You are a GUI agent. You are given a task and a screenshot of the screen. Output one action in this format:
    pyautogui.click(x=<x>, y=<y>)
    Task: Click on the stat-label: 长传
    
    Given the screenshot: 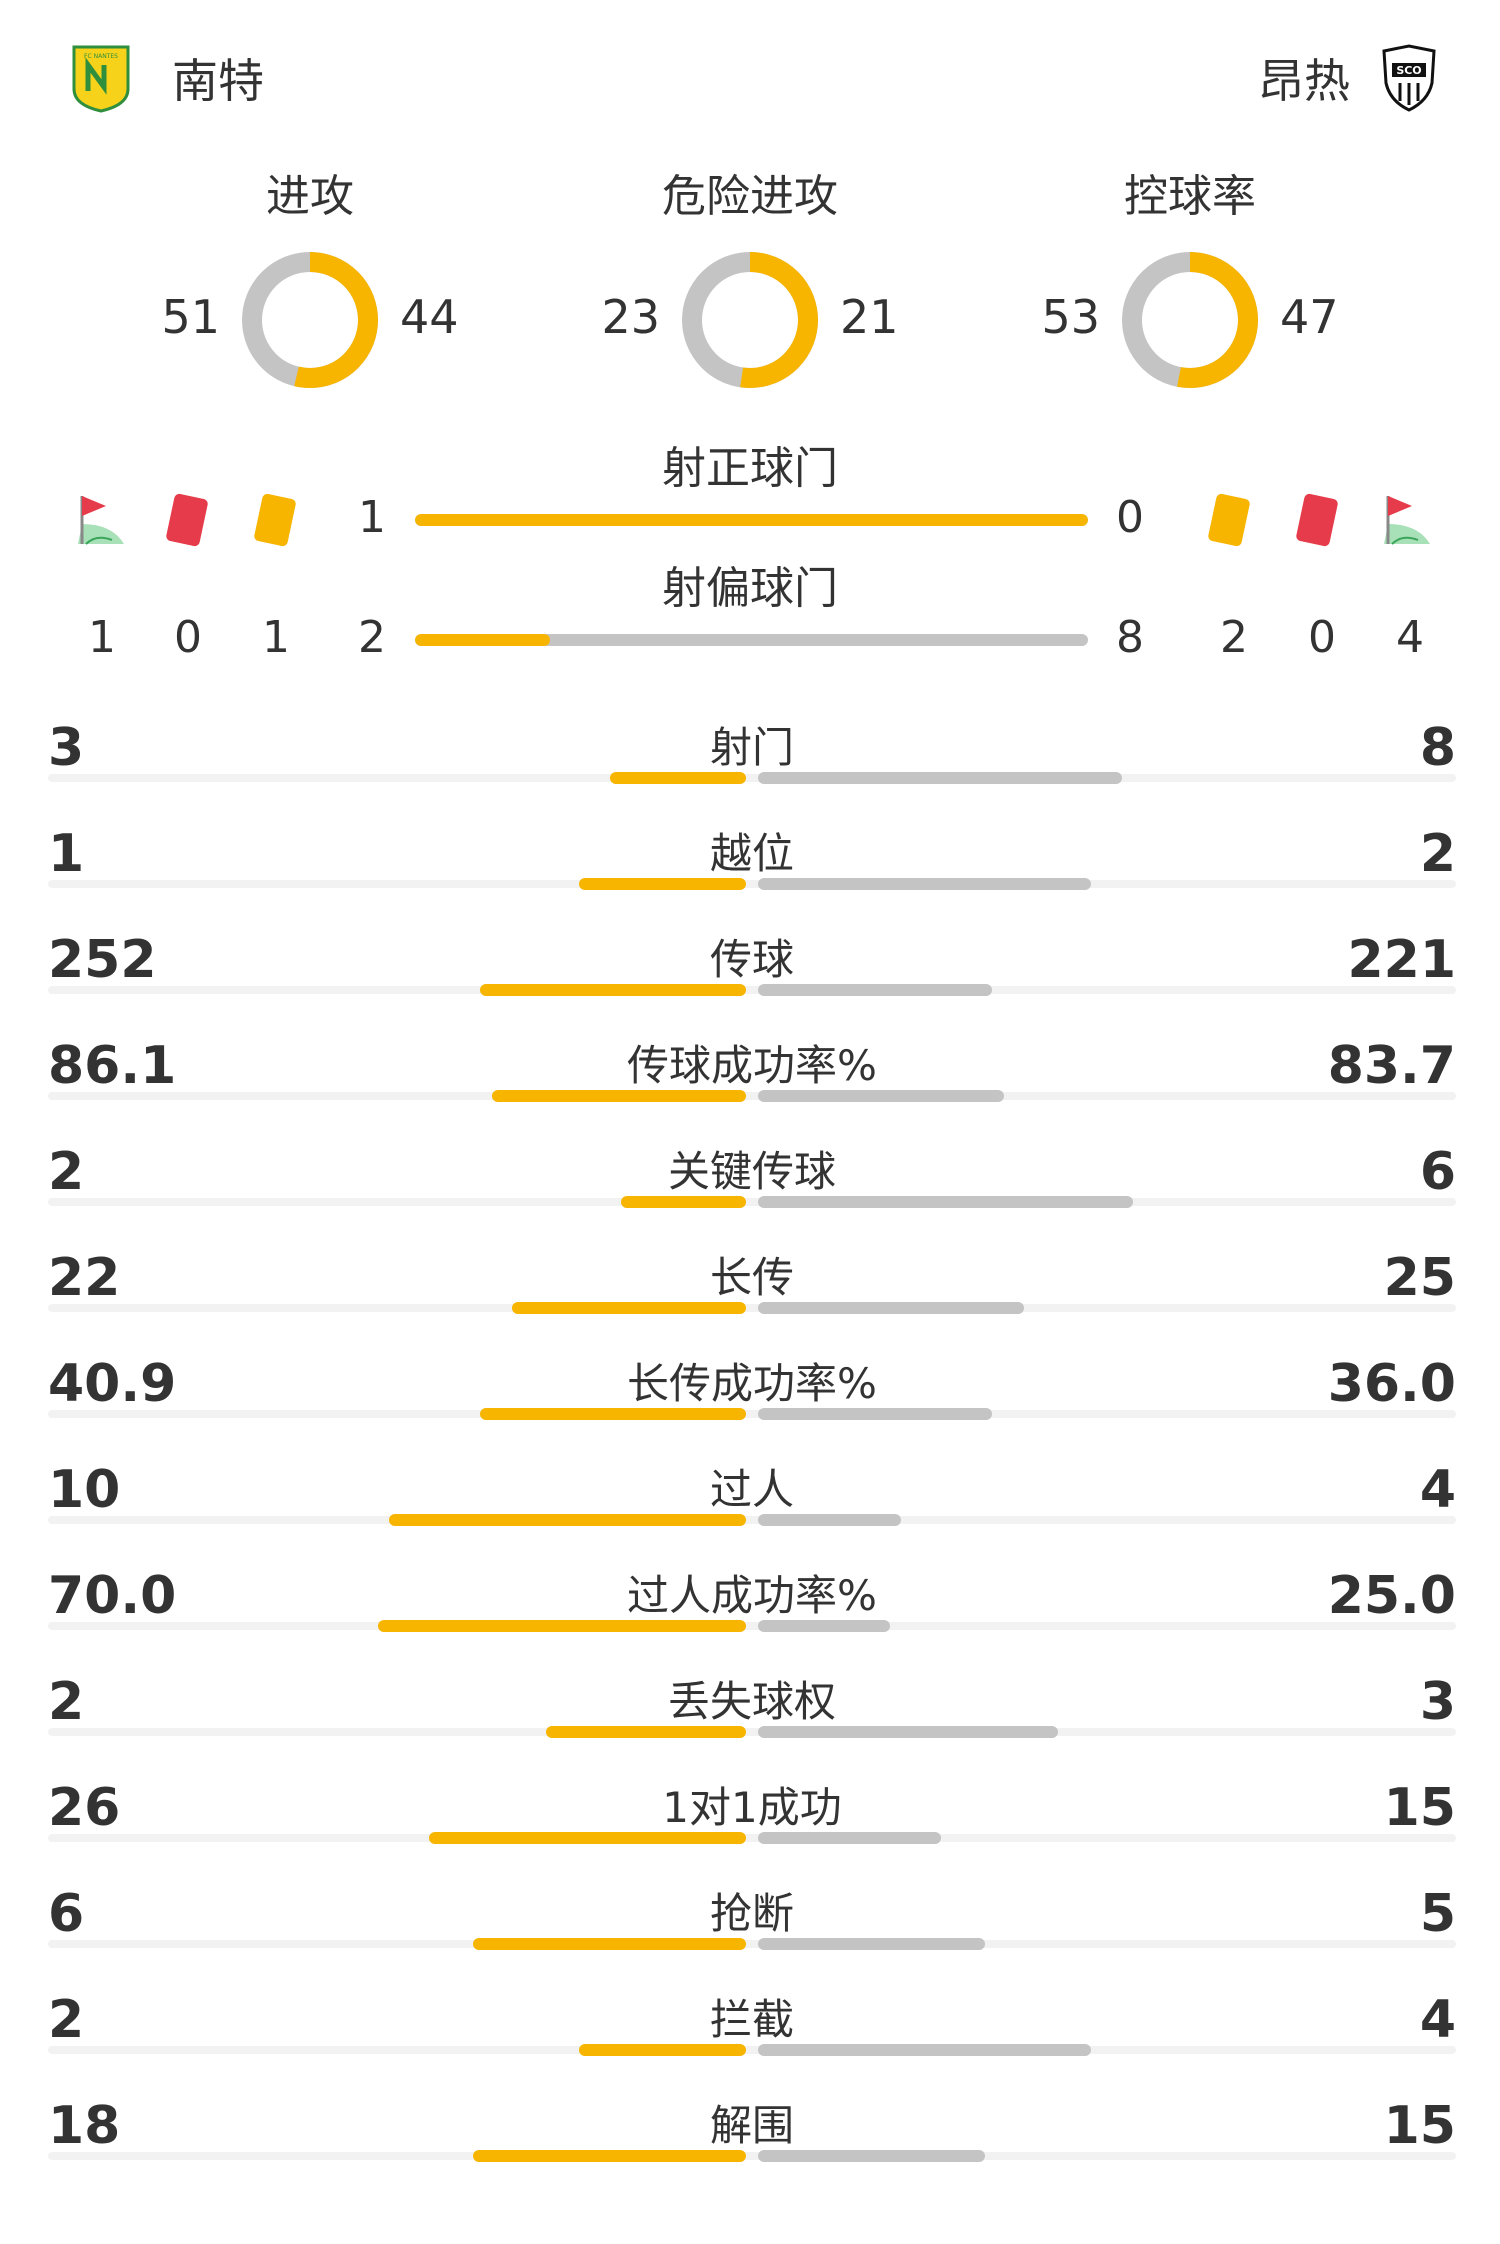 What is the action you would take?
    pyautogui.click(x=751, y=1277)
    